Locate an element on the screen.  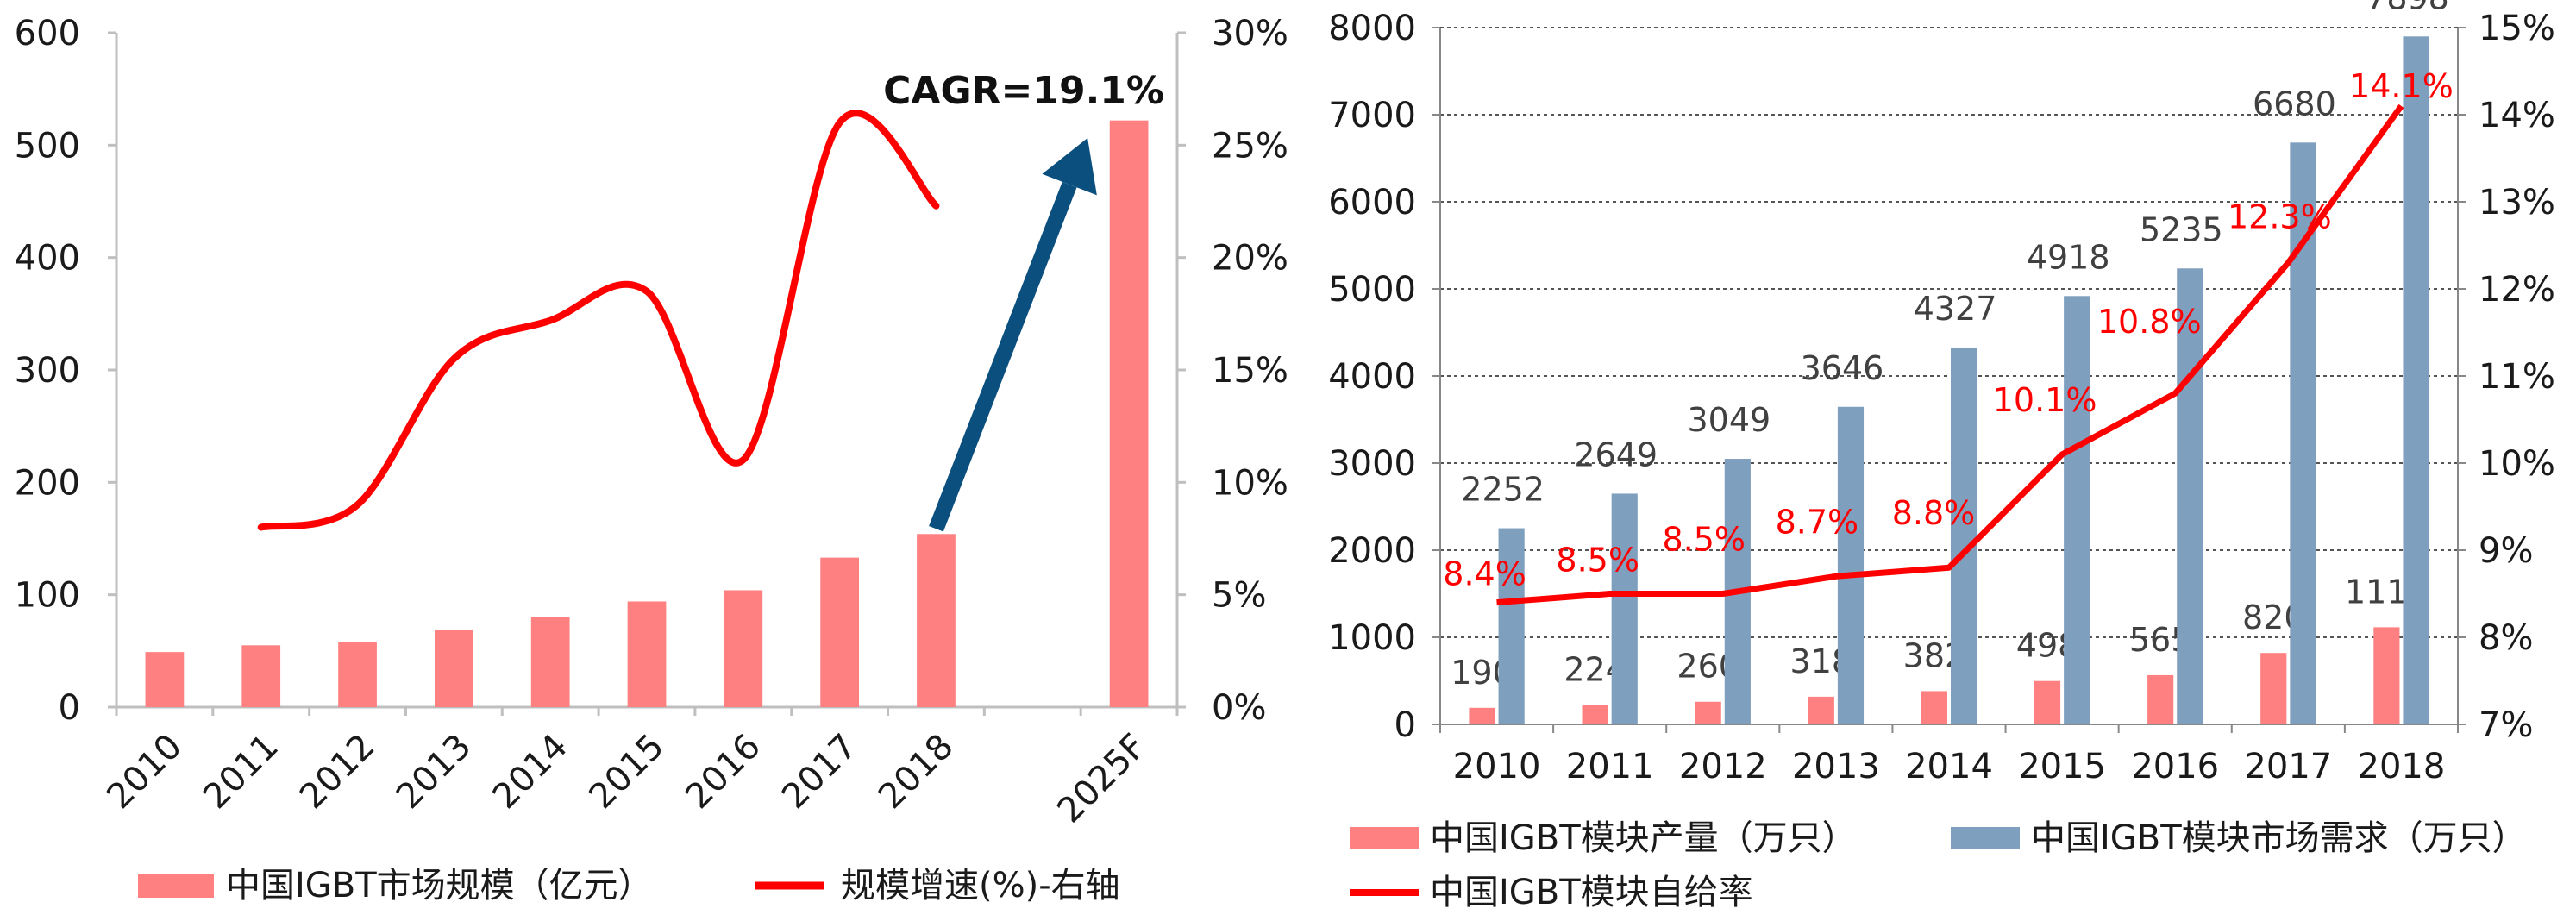
demand-data-label: 7898 is located at coordinates (2407, 8).